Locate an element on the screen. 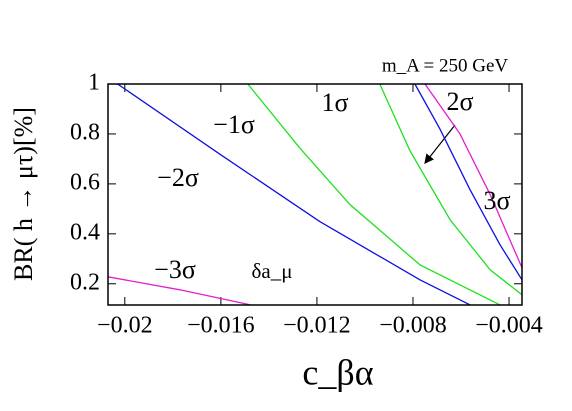 This screenshot has height=411, width=572. arrow is located at coordinates (440, 144).